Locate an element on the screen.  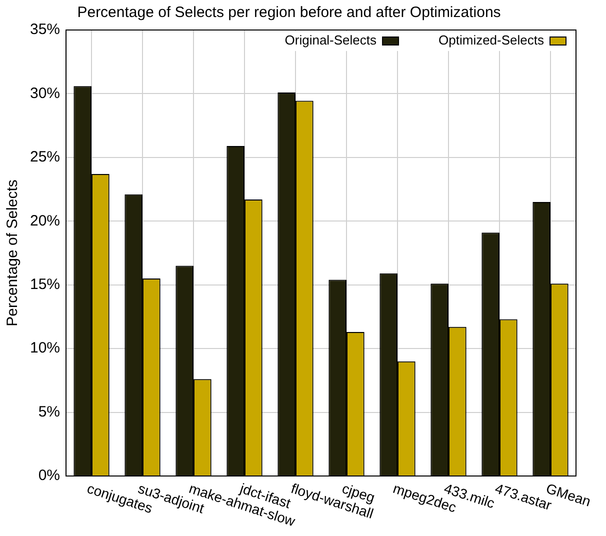
y-tick-label: 25% is located at coordinates (45, 157).